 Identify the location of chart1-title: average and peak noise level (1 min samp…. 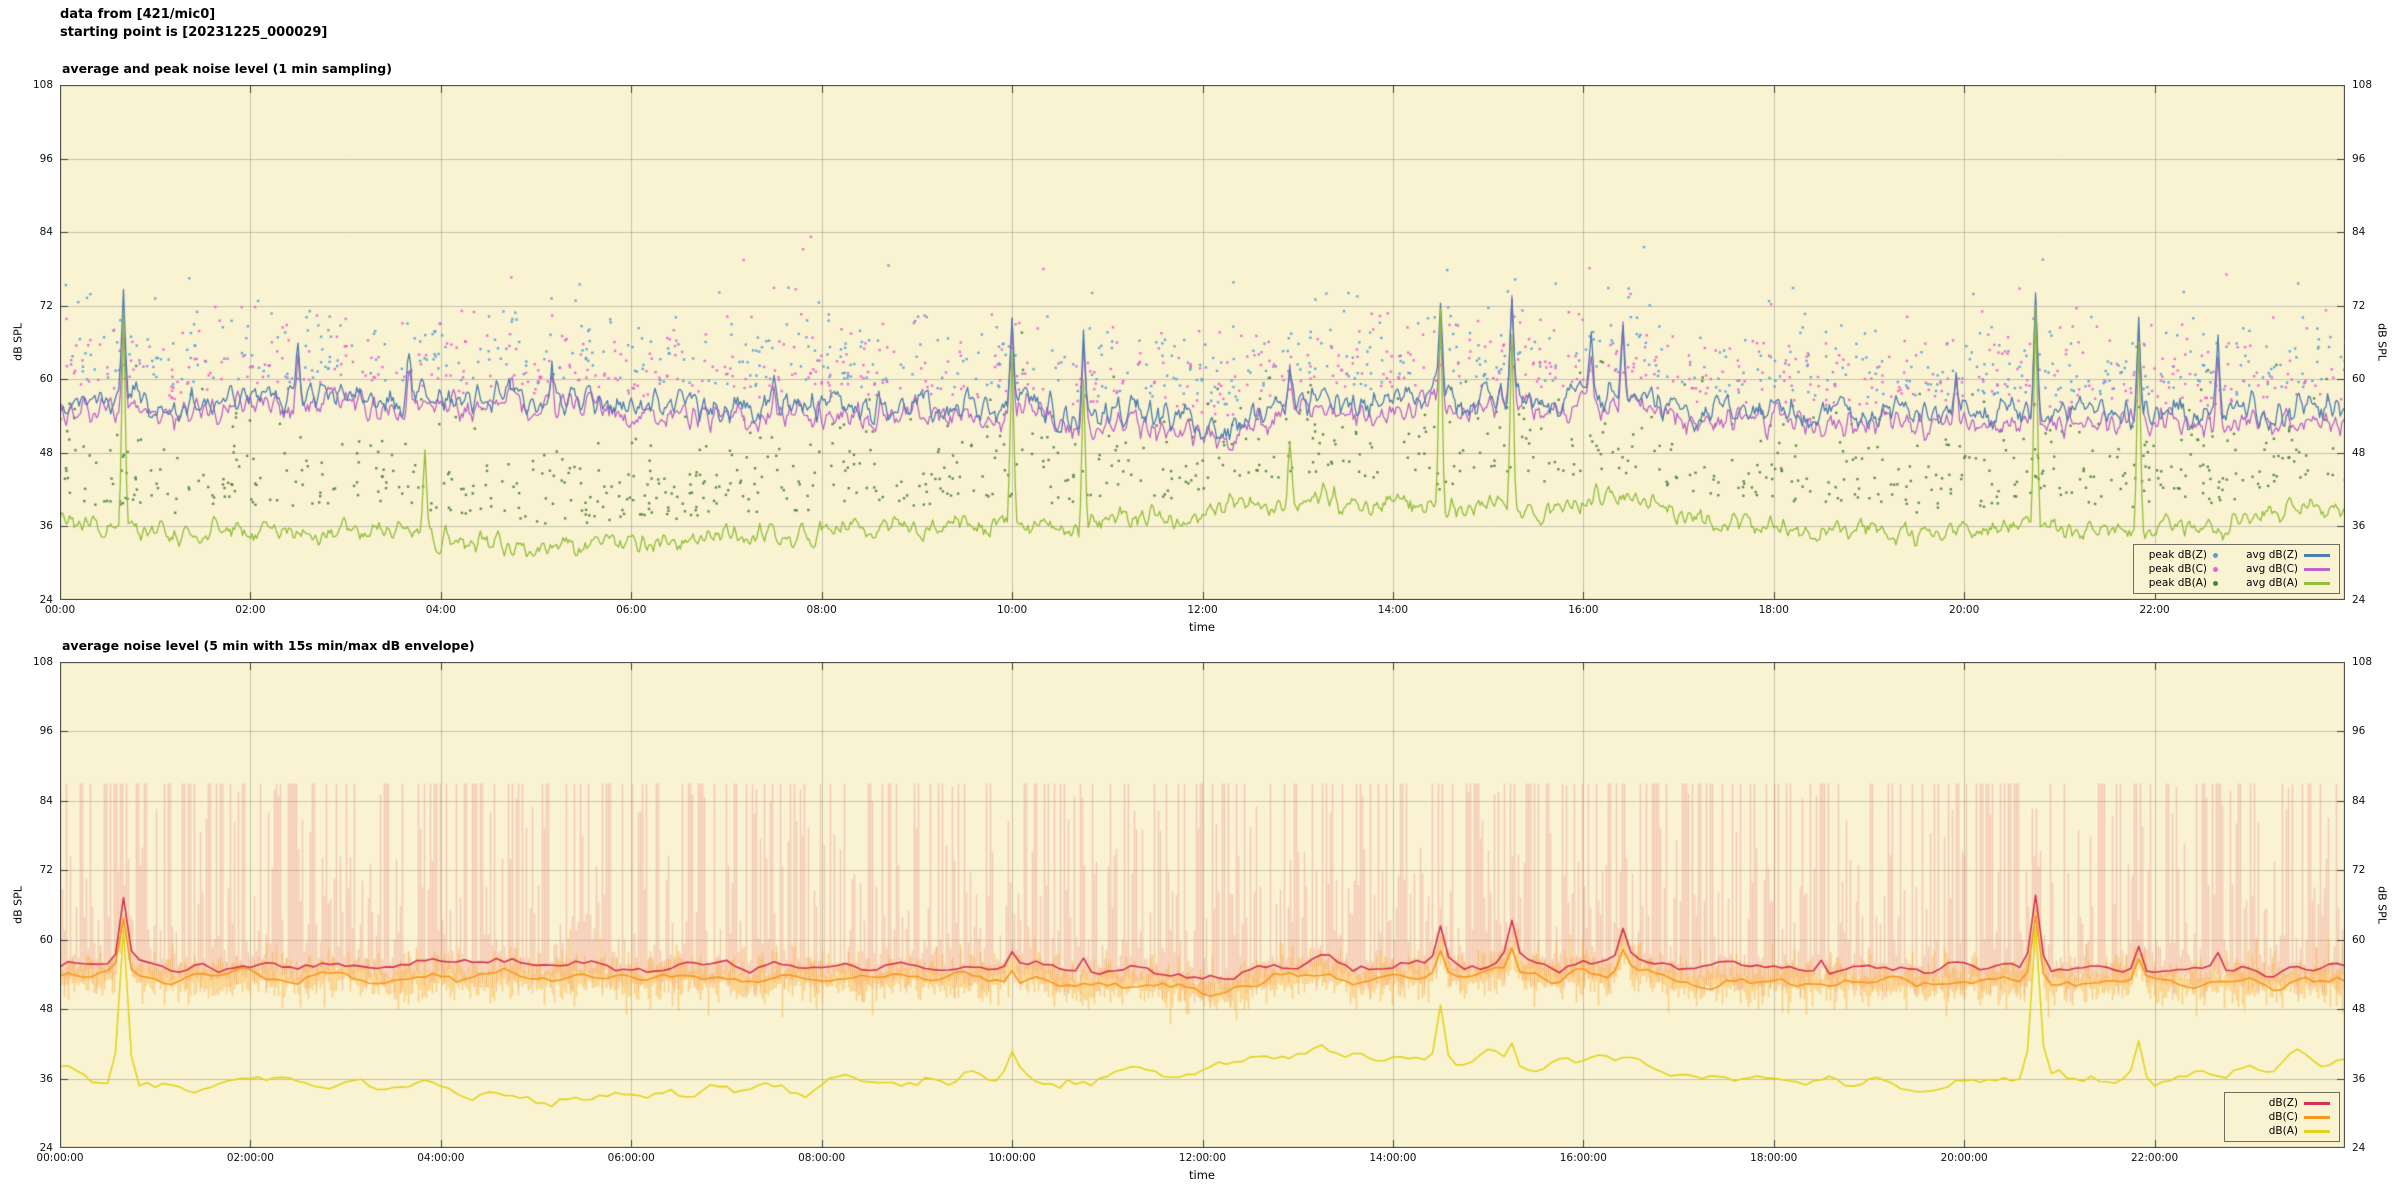
(227, 68).